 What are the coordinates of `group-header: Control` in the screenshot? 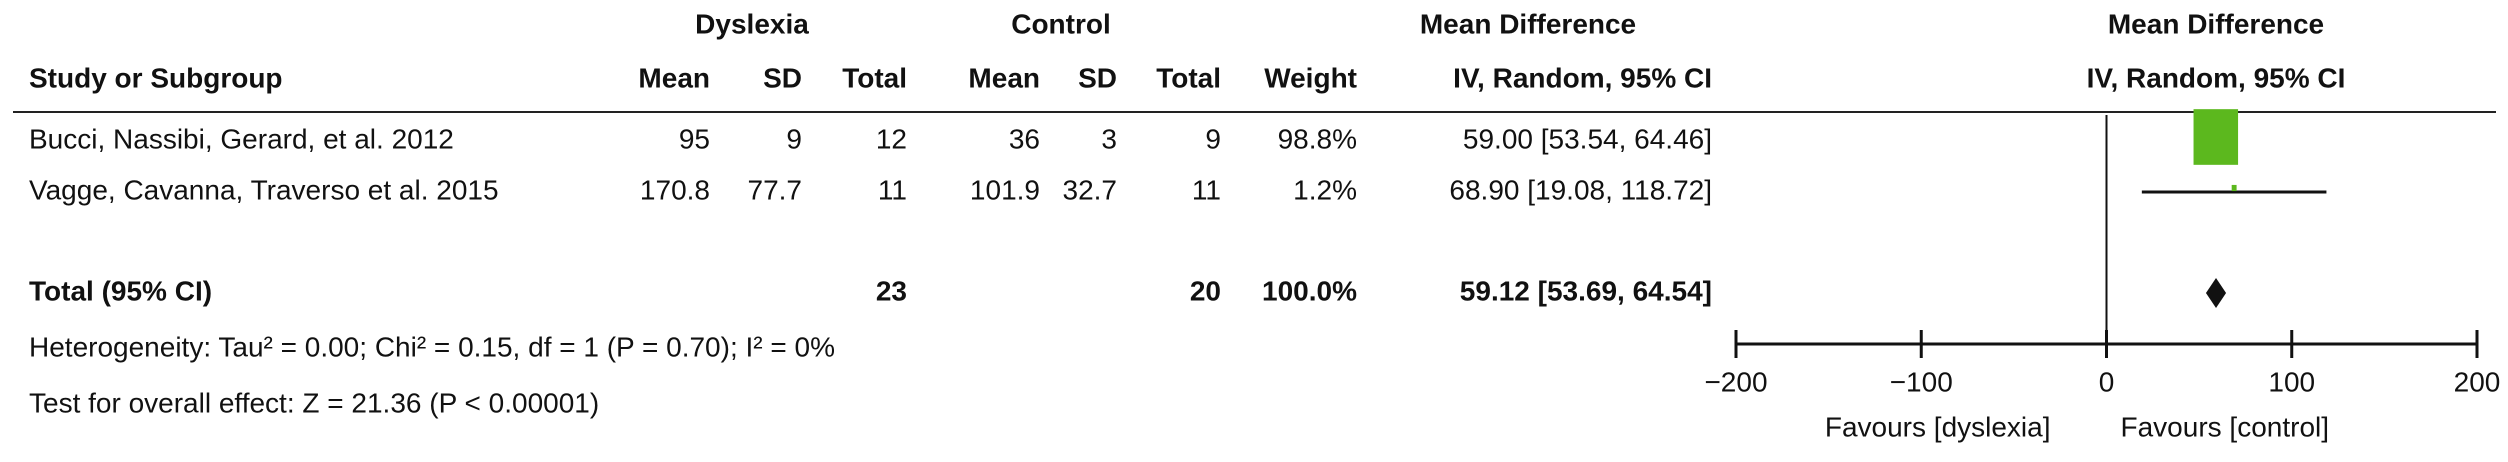 It's located at (1061, 23).